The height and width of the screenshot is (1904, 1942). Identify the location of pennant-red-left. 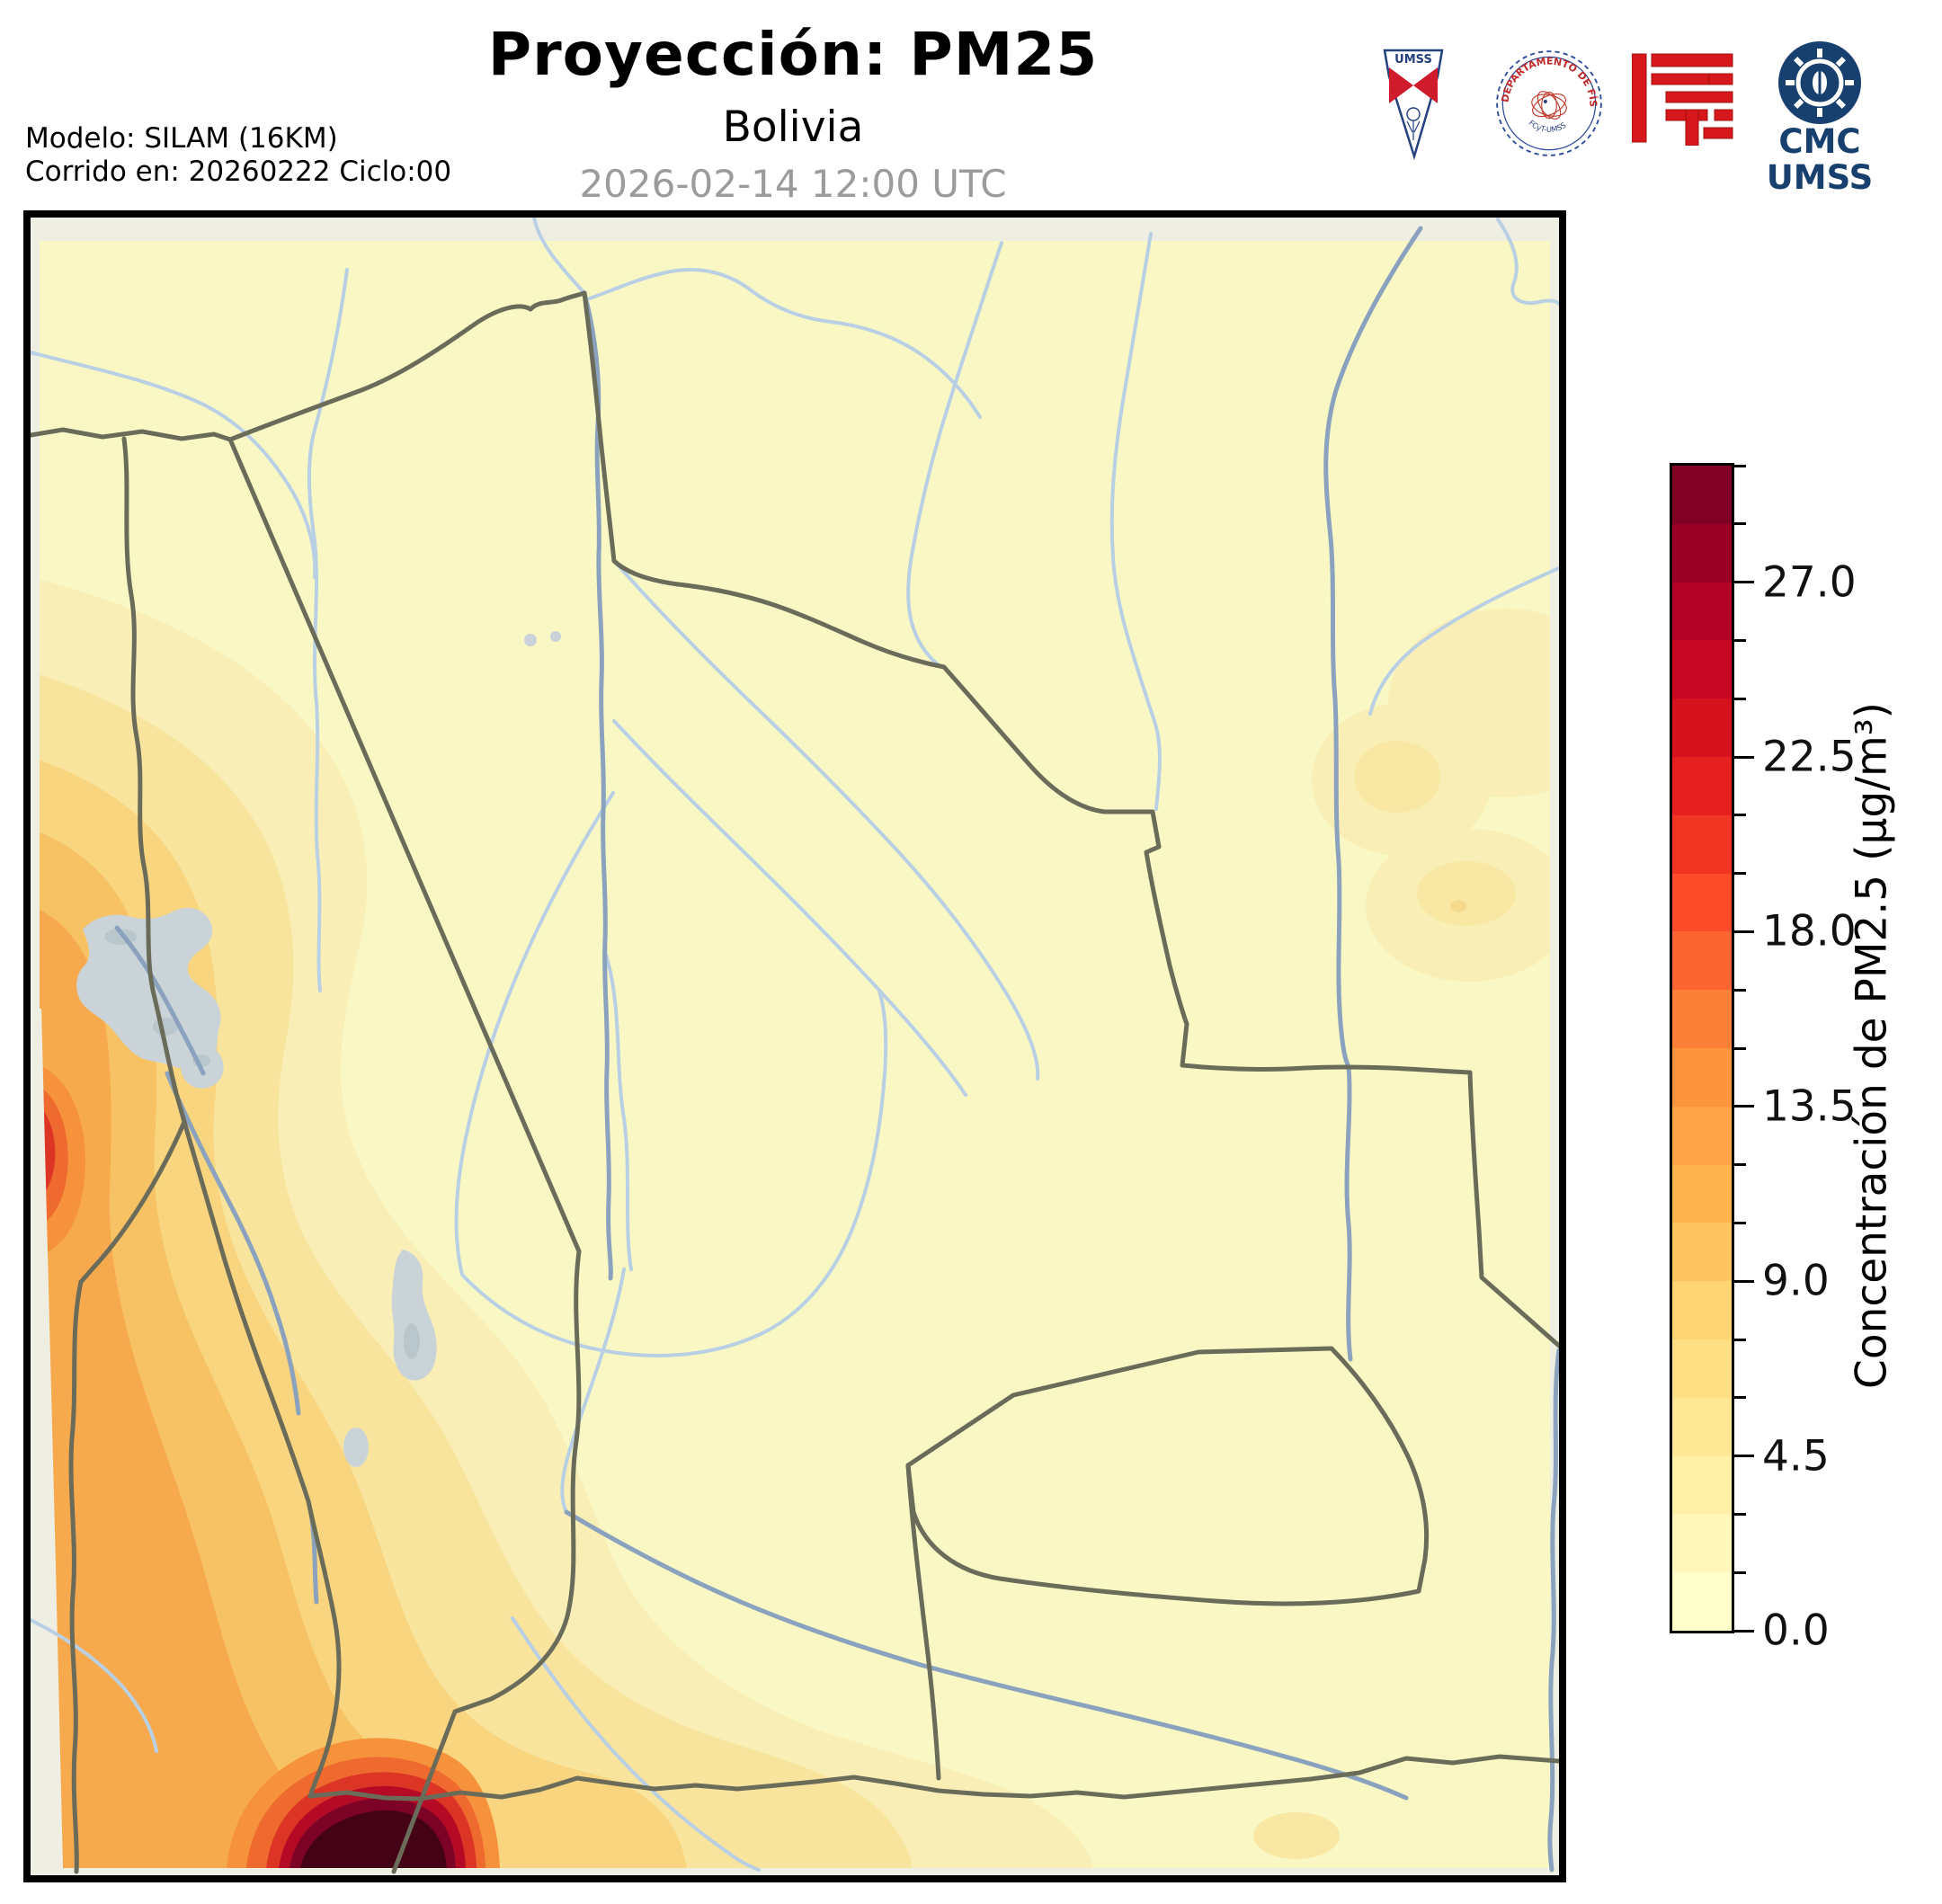
(1401, 85).